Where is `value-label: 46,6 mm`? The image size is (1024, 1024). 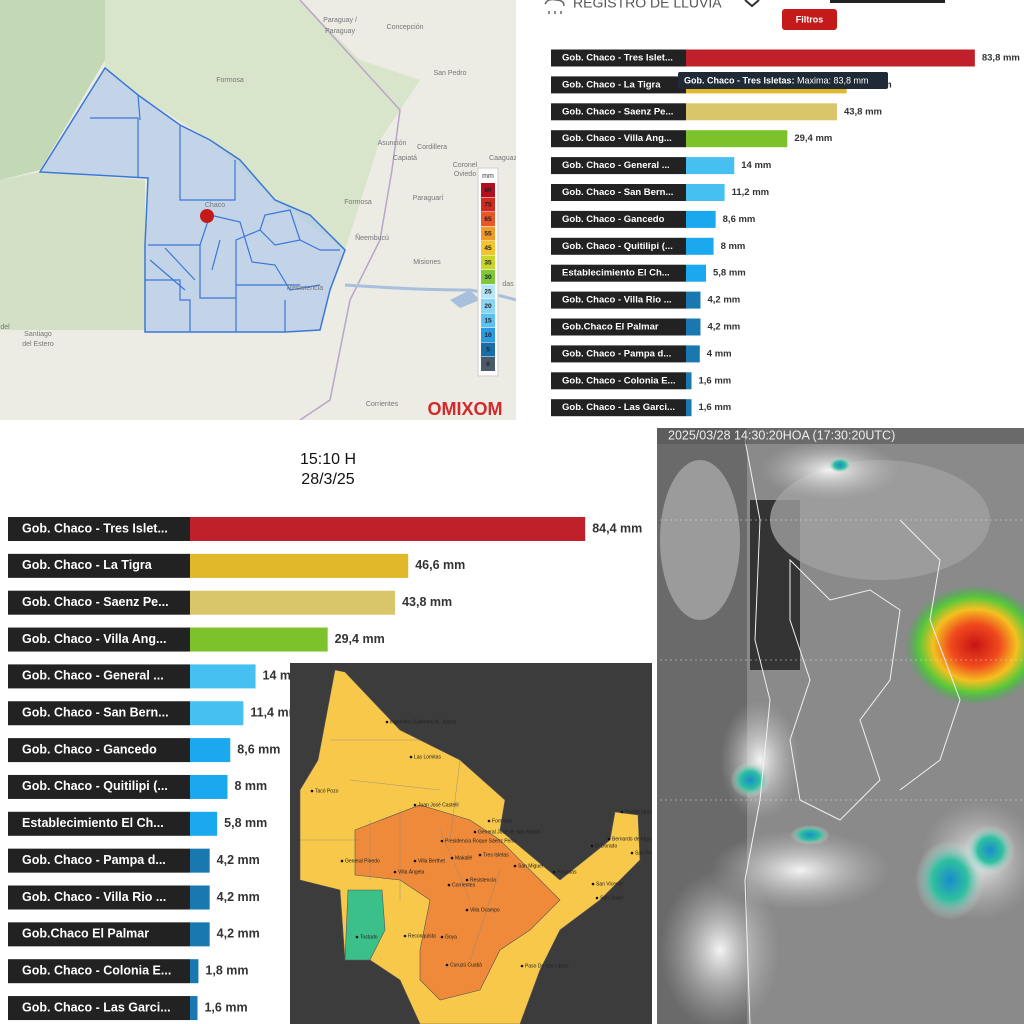 value-label: 46,6 mm is located at coordinates (440, 565).